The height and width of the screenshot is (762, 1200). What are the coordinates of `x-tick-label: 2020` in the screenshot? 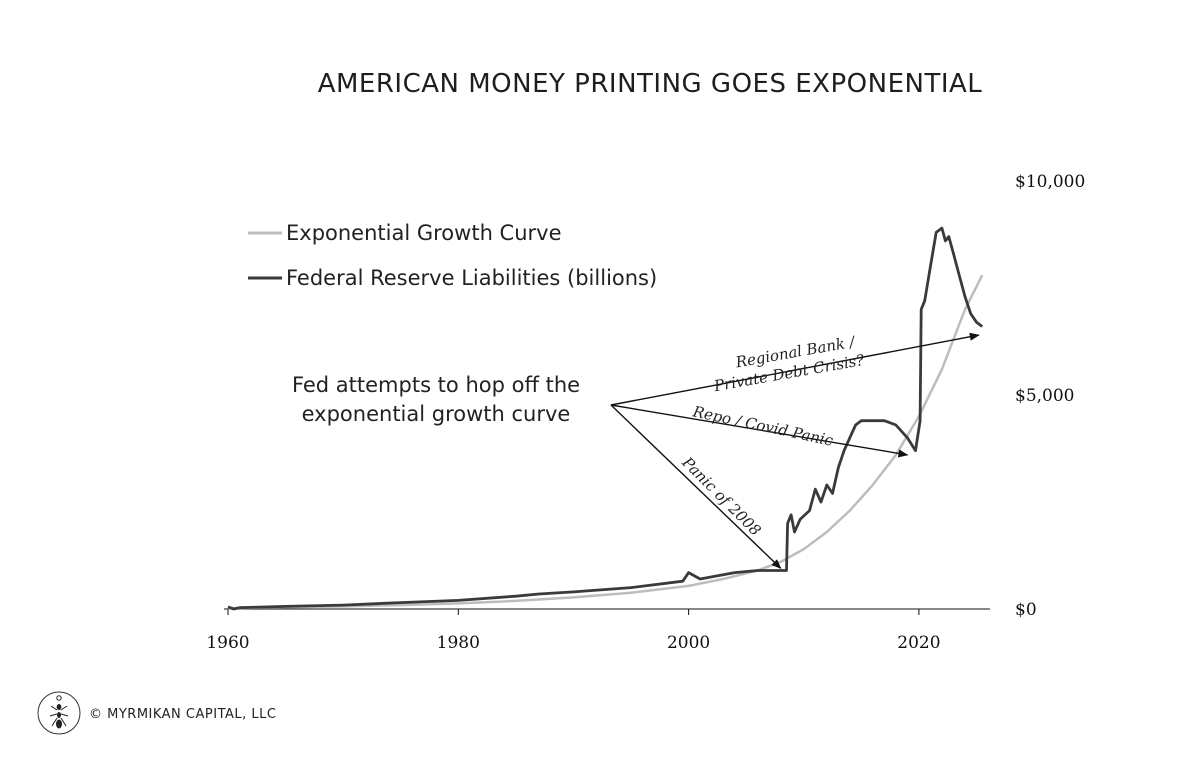 It's located at (918, 643).